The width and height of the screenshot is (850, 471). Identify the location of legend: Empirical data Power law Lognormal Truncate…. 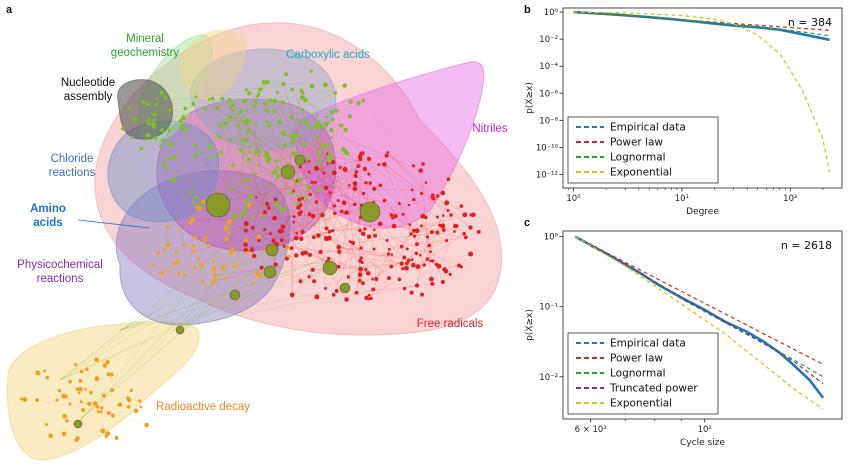
(643, 373).